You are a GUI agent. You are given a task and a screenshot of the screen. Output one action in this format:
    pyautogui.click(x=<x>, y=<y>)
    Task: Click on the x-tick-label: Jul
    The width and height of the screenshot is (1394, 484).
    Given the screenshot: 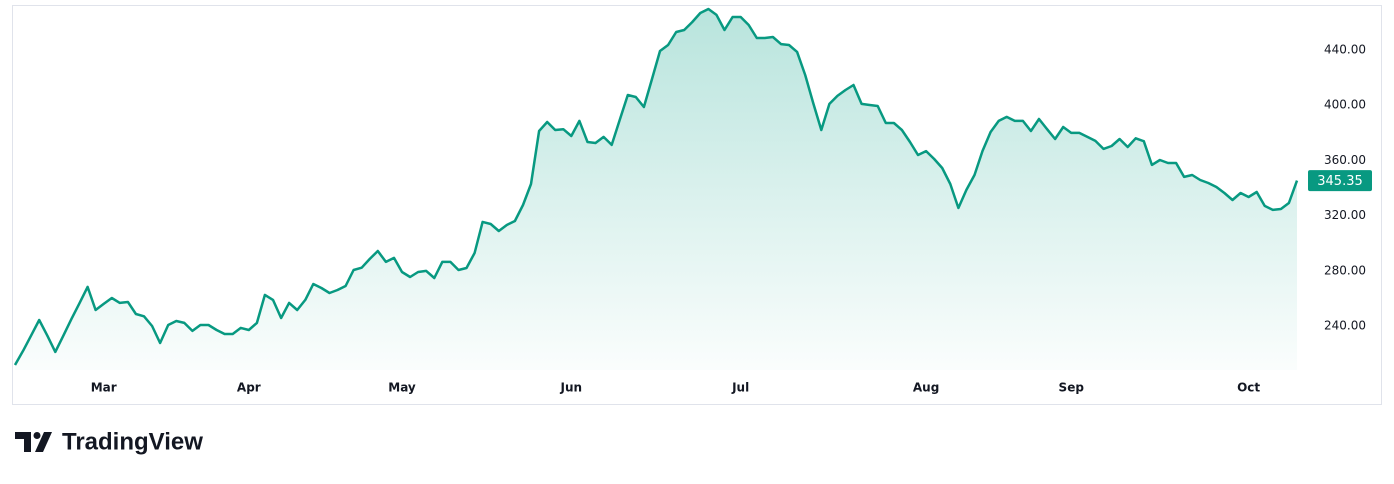 What is the action you would take?
    pyautogui.click(x=740, y=388)
    